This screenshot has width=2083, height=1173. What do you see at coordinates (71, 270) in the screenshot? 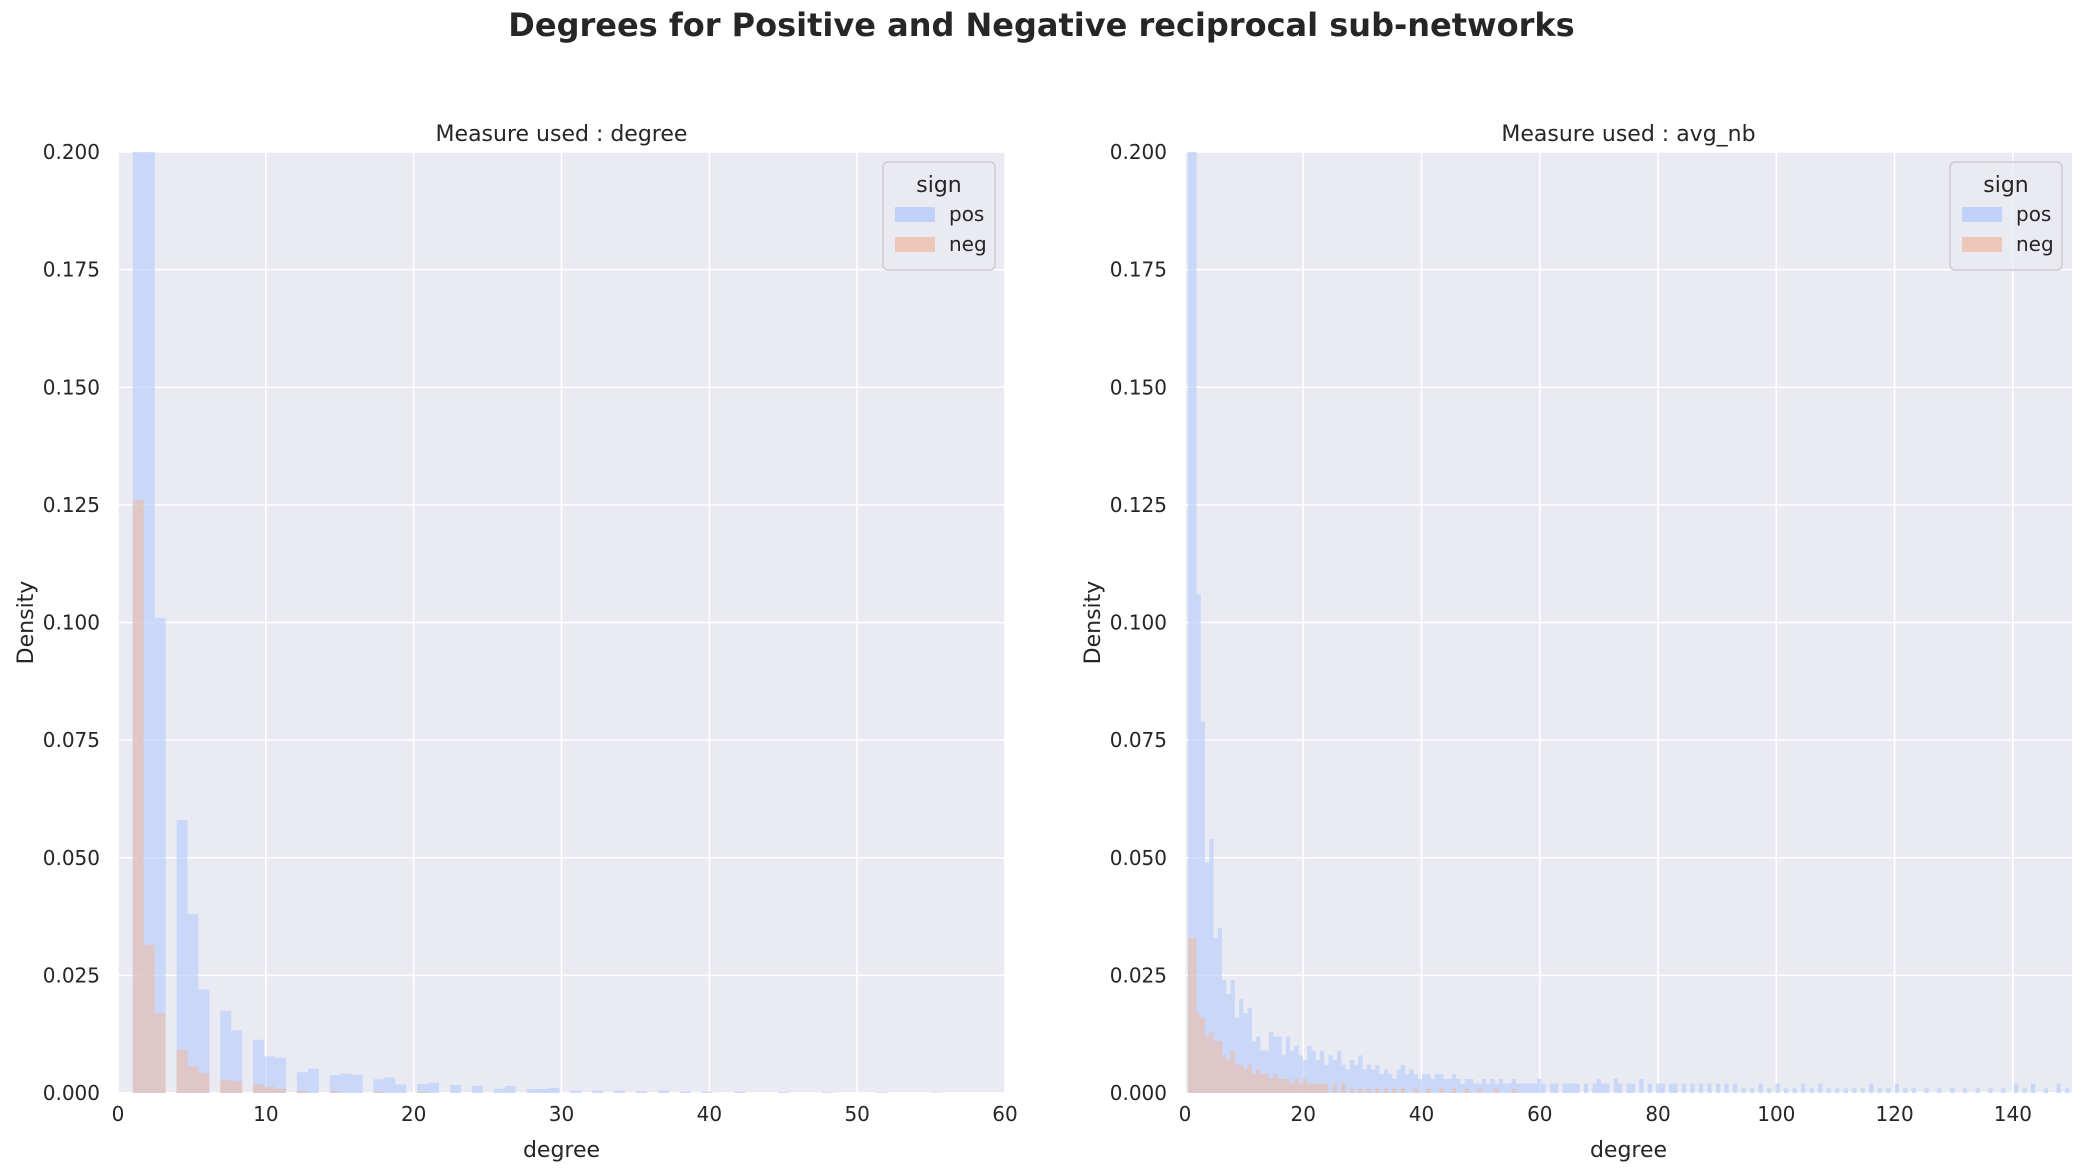
I see `y-tick-label: 0.175` at bounding box center [71, 270].